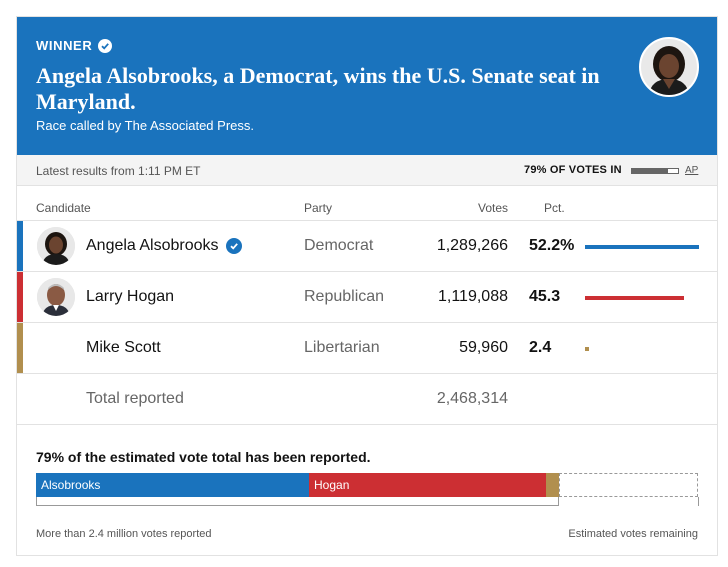 This screenshot has width=728, height=567. Describe the element at coordinates (152, 245) in the screenshot. I see `candidate-name-text: Angela Alsobrooks` at that location.